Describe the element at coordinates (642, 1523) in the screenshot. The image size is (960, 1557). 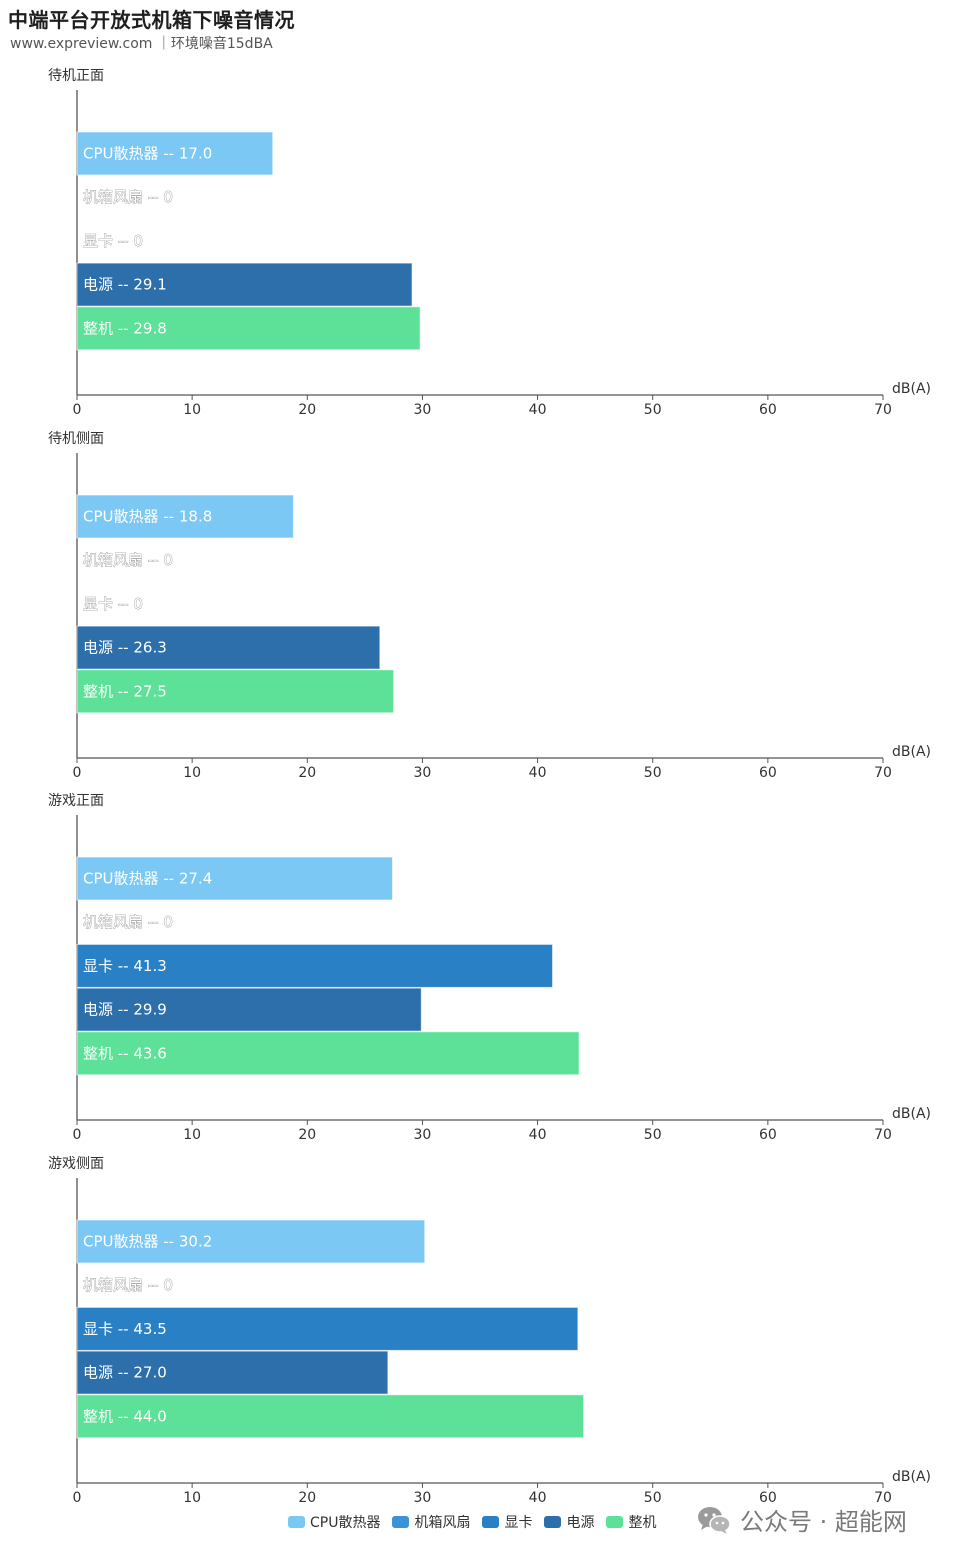
I see `legend-label: 整机` at that location.